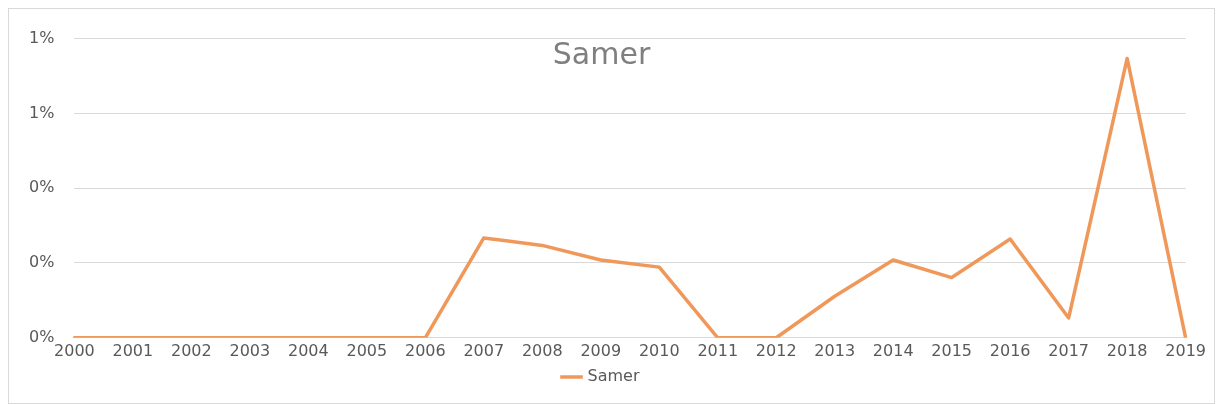 The height and width of the screenshot is (404, 1217). Describe the element at coordinates (1069, 350) in the screenshot. I see `x-tick-label: 2017` at that location.